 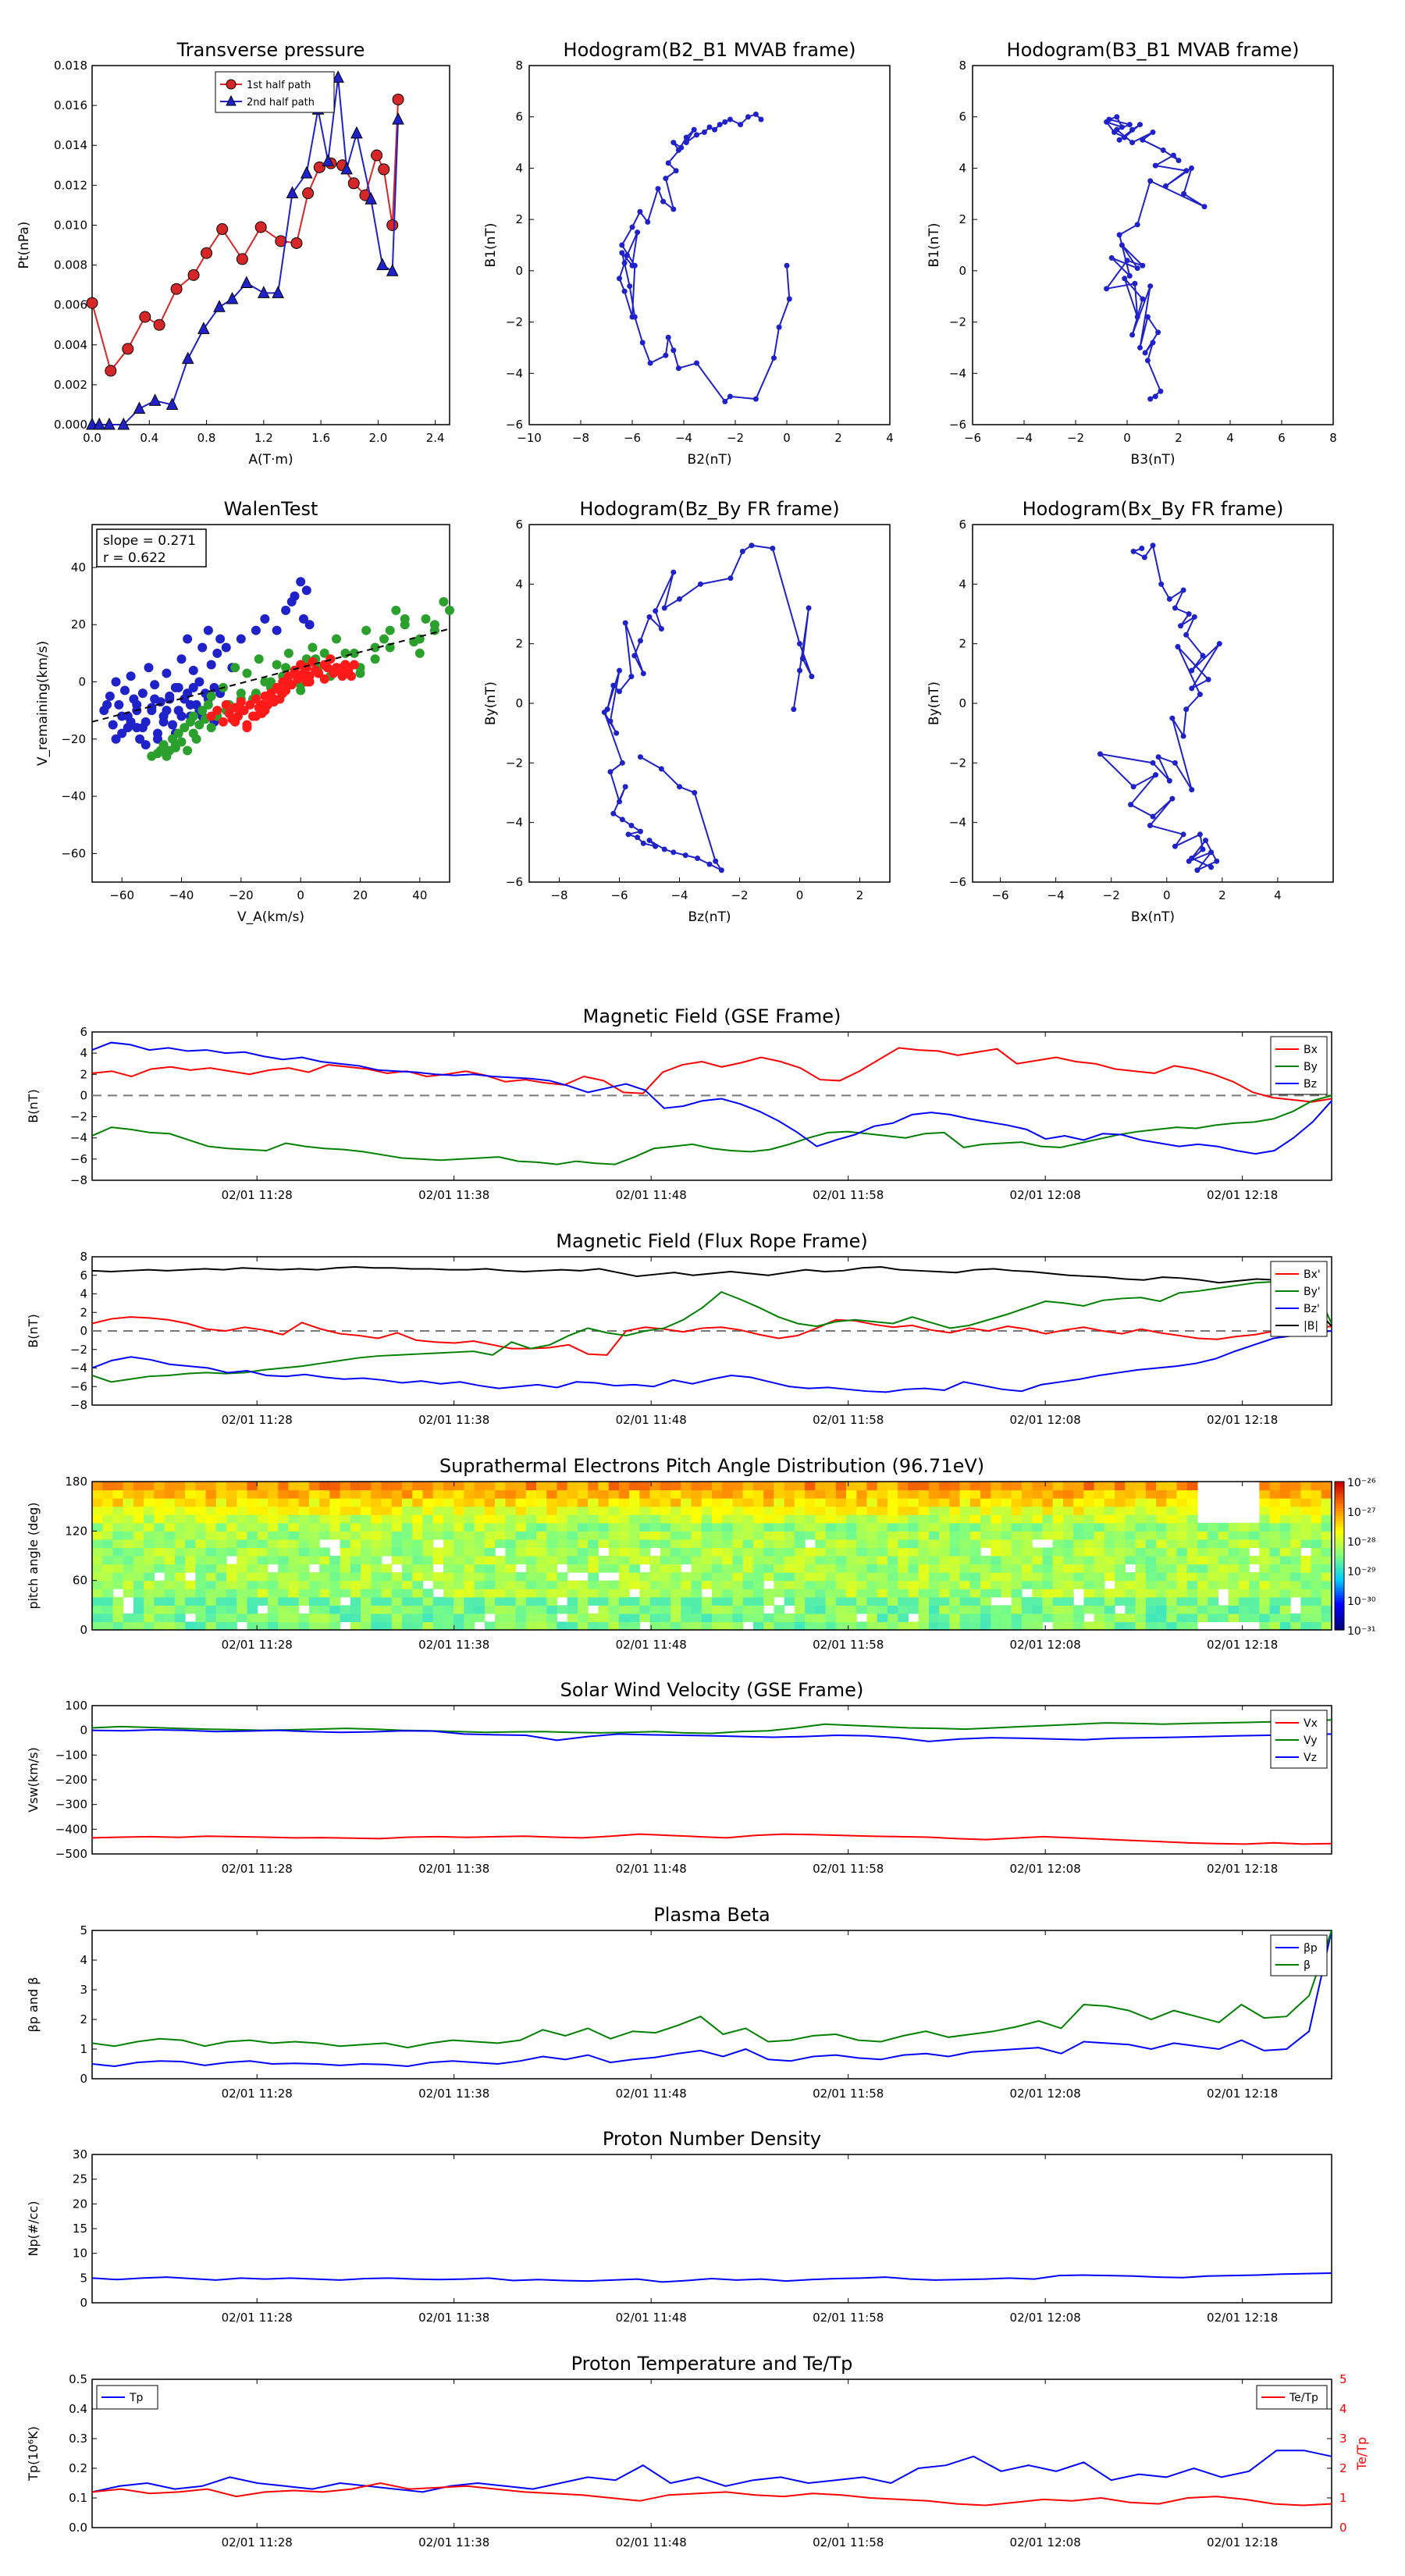 What do you see at coordinates (43, 703) in the screenshot?
I see `y-axis-label: V_remaining(km/s)` at bounding box center [43, 703].